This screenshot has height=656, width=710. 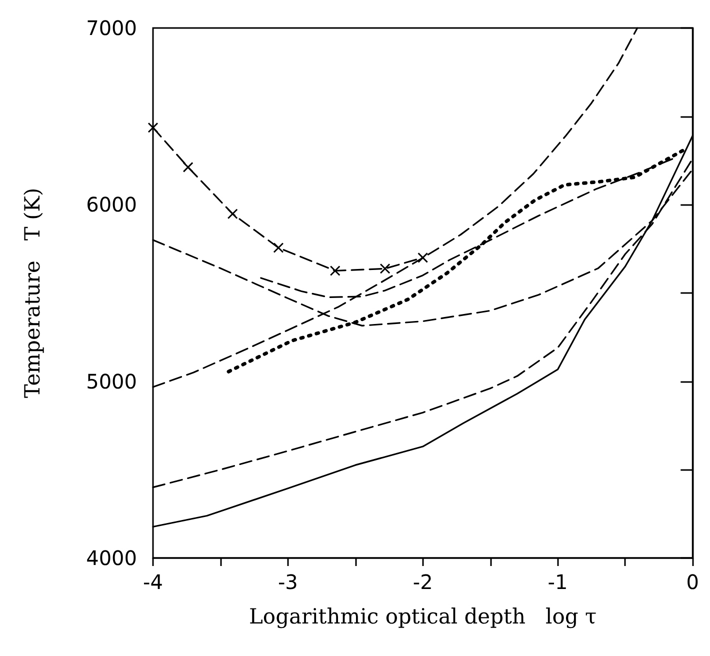 I want to click on y-tick-label: 7000, so click(x=111, y=28).